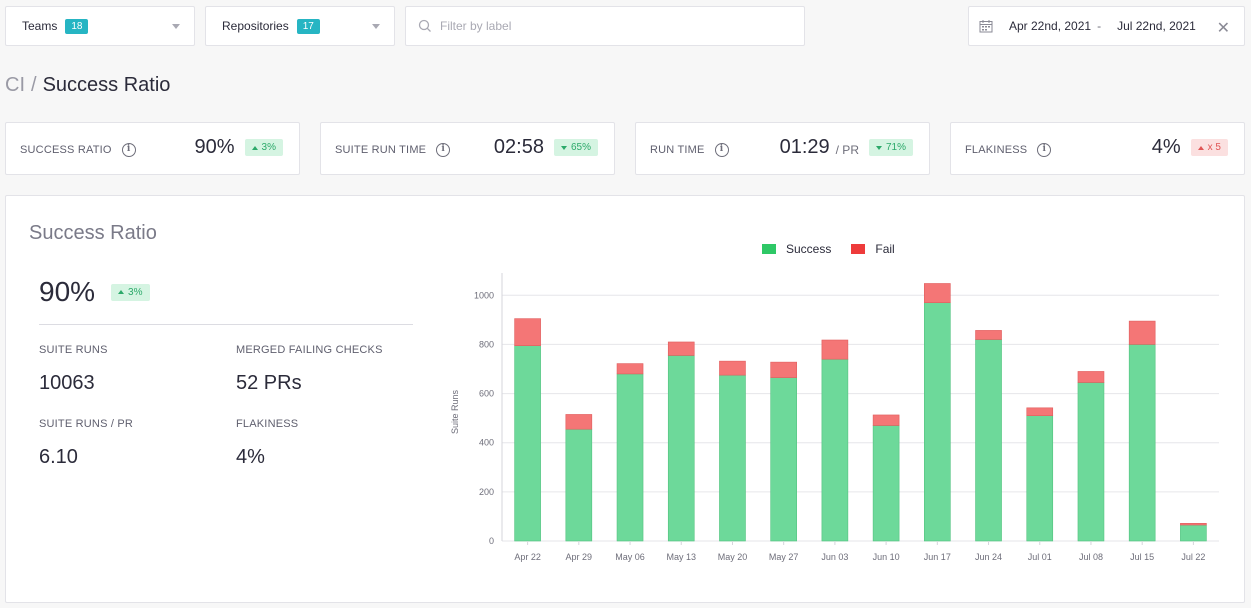 This screenshot has width=1251, height=608. I want to click on y-tick-label: 0, so click(491, 541).